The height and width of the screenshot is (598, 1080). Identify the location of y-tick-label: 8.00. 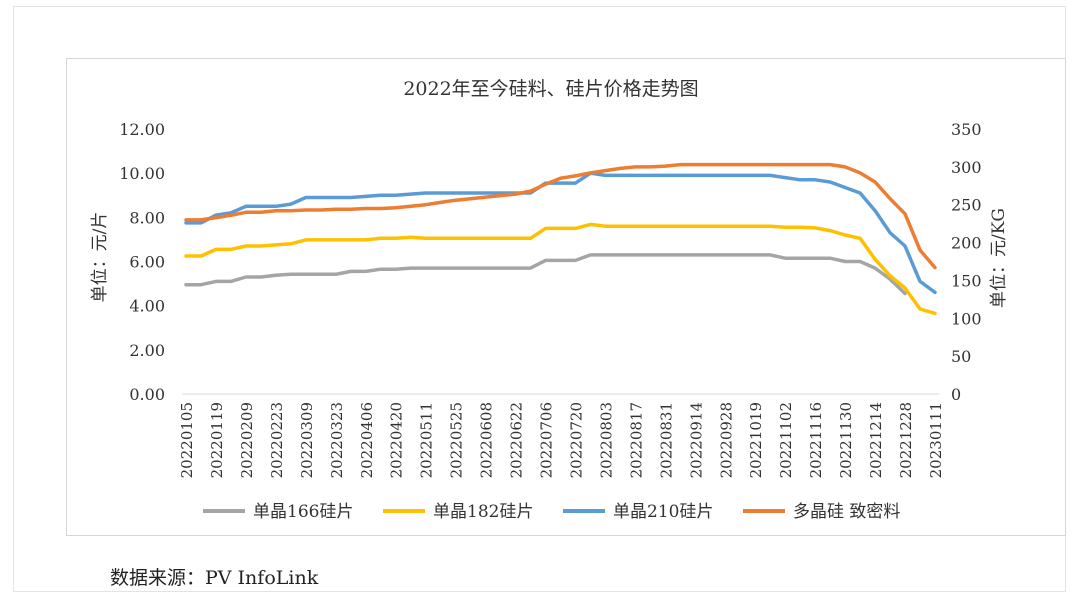
(147, 217).